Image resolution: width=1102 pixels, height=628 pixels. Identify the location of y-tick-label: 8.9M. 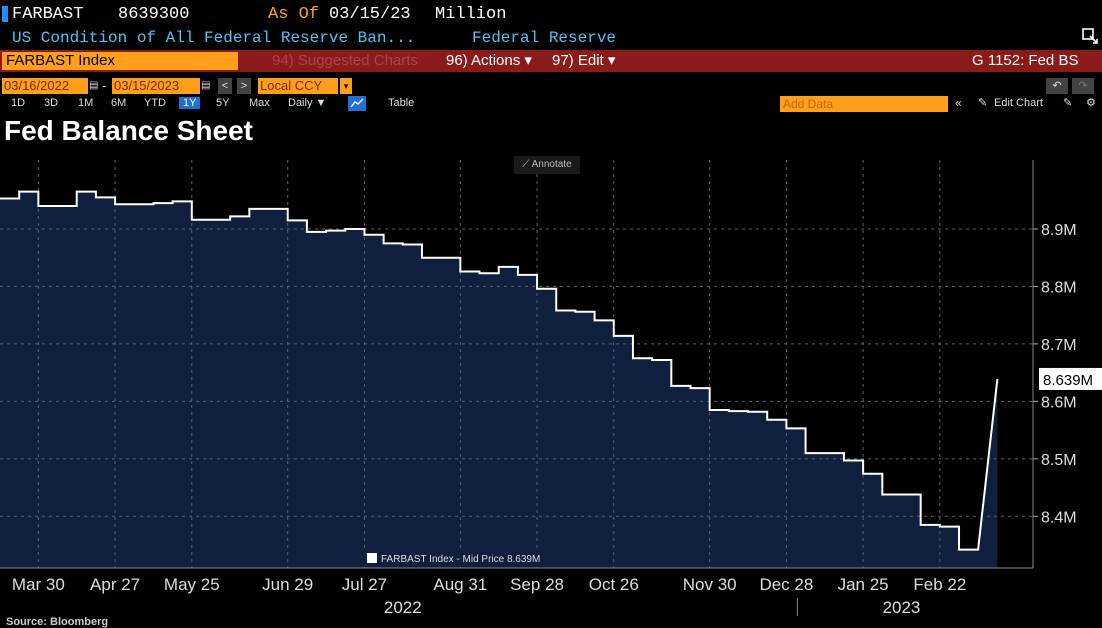
(1059, 230).